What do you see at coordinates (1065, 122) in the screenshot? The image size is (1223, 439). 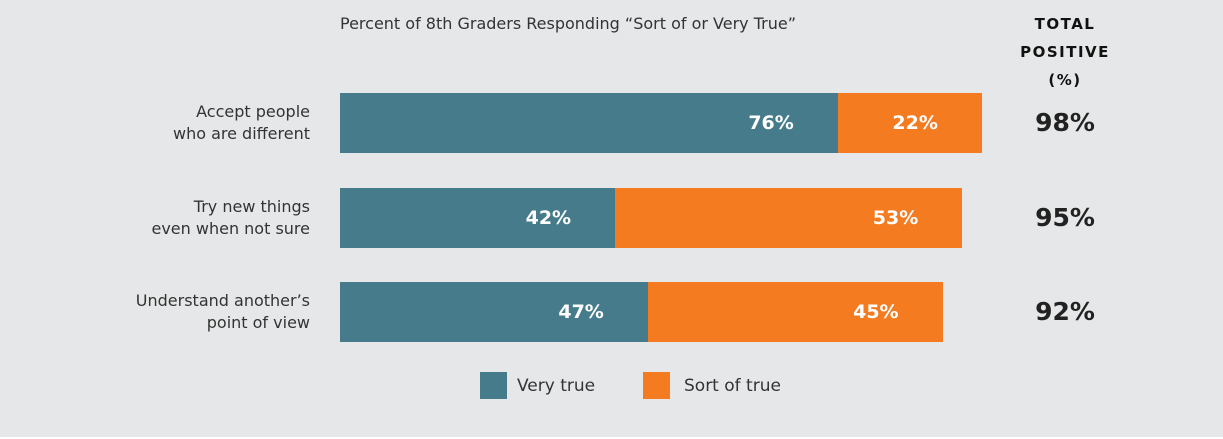 I see `total-label: 98%` at bounding box center [1065, 122].